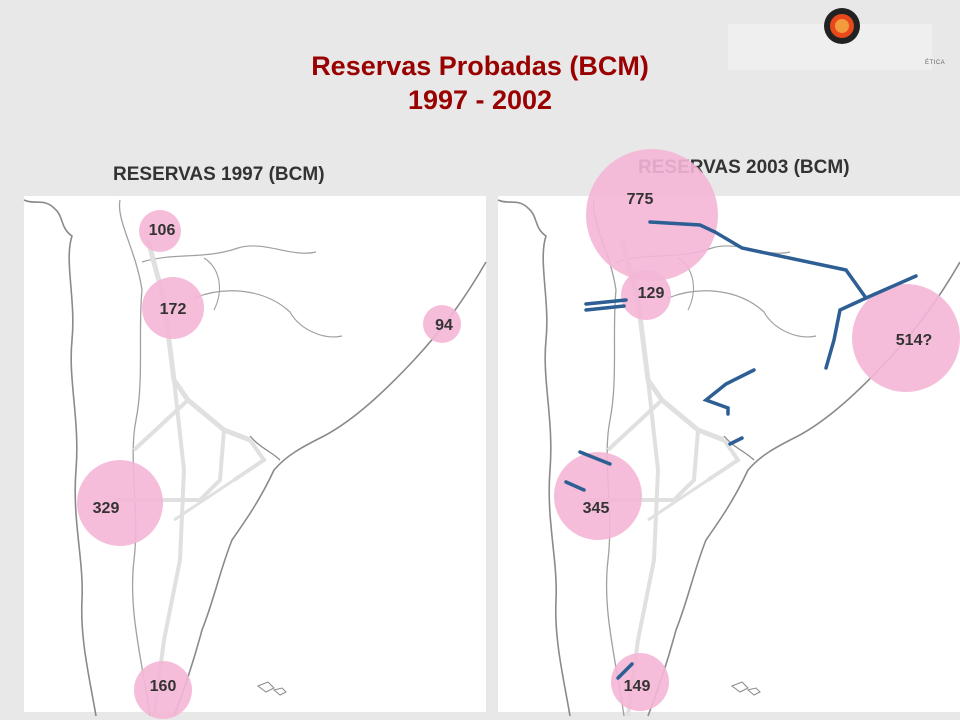  I want to click on value-2003-775: 775, so click(640, 199).